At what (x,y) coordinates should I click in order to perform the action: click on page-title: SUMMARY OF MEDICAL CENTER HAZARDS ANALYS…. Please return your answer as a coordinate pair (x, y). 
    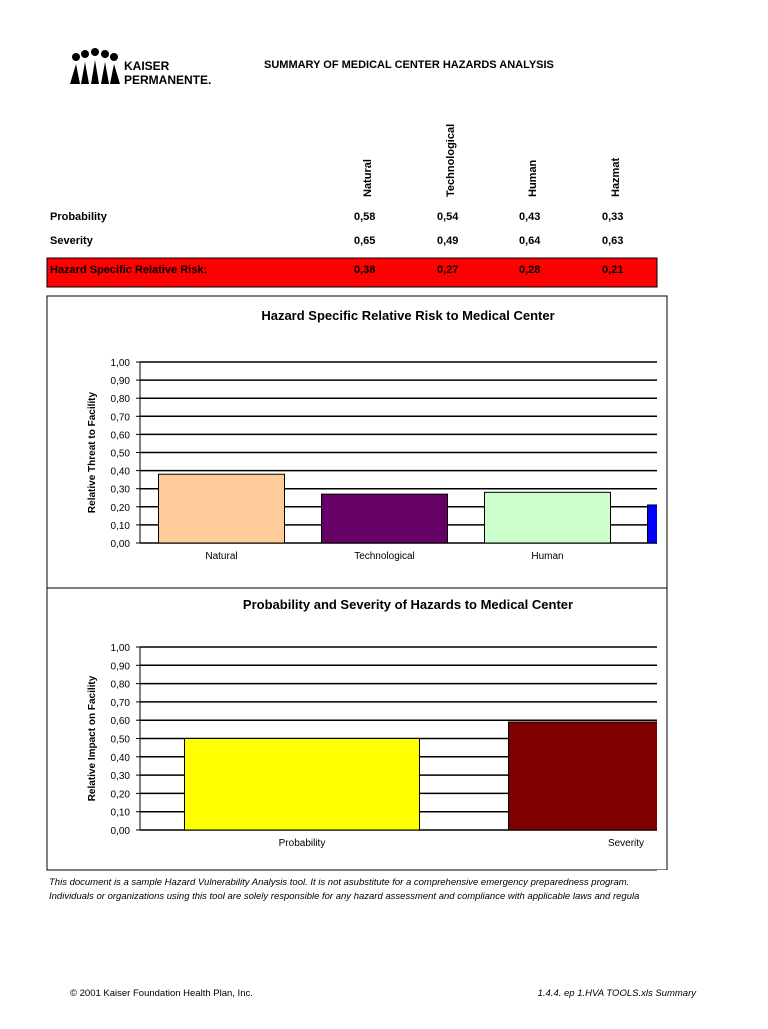
    Looking at the image, I should click on (409, 65).